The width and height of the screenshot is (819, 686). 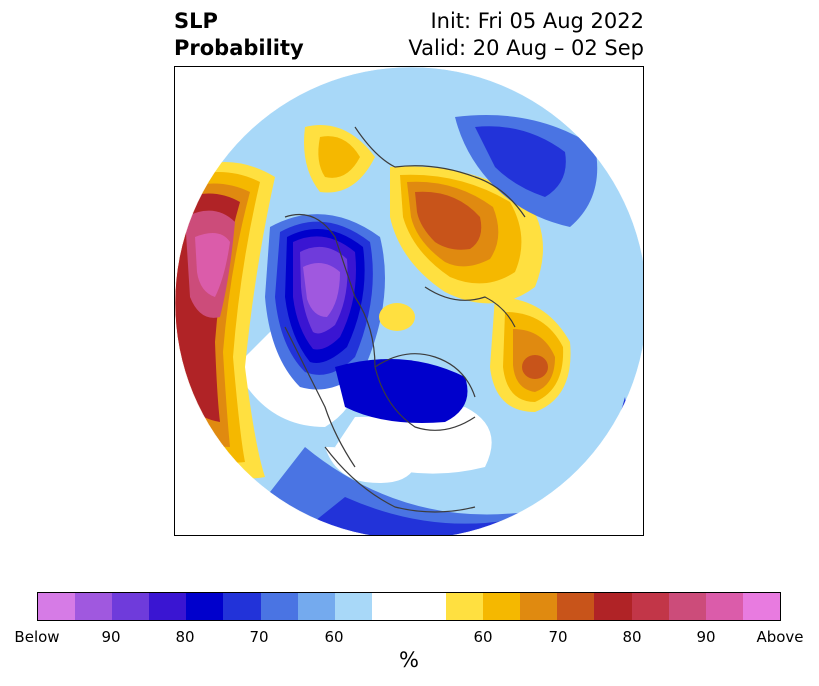 I want to click on title-line-slp: SLP, so click(x=196, y=21).